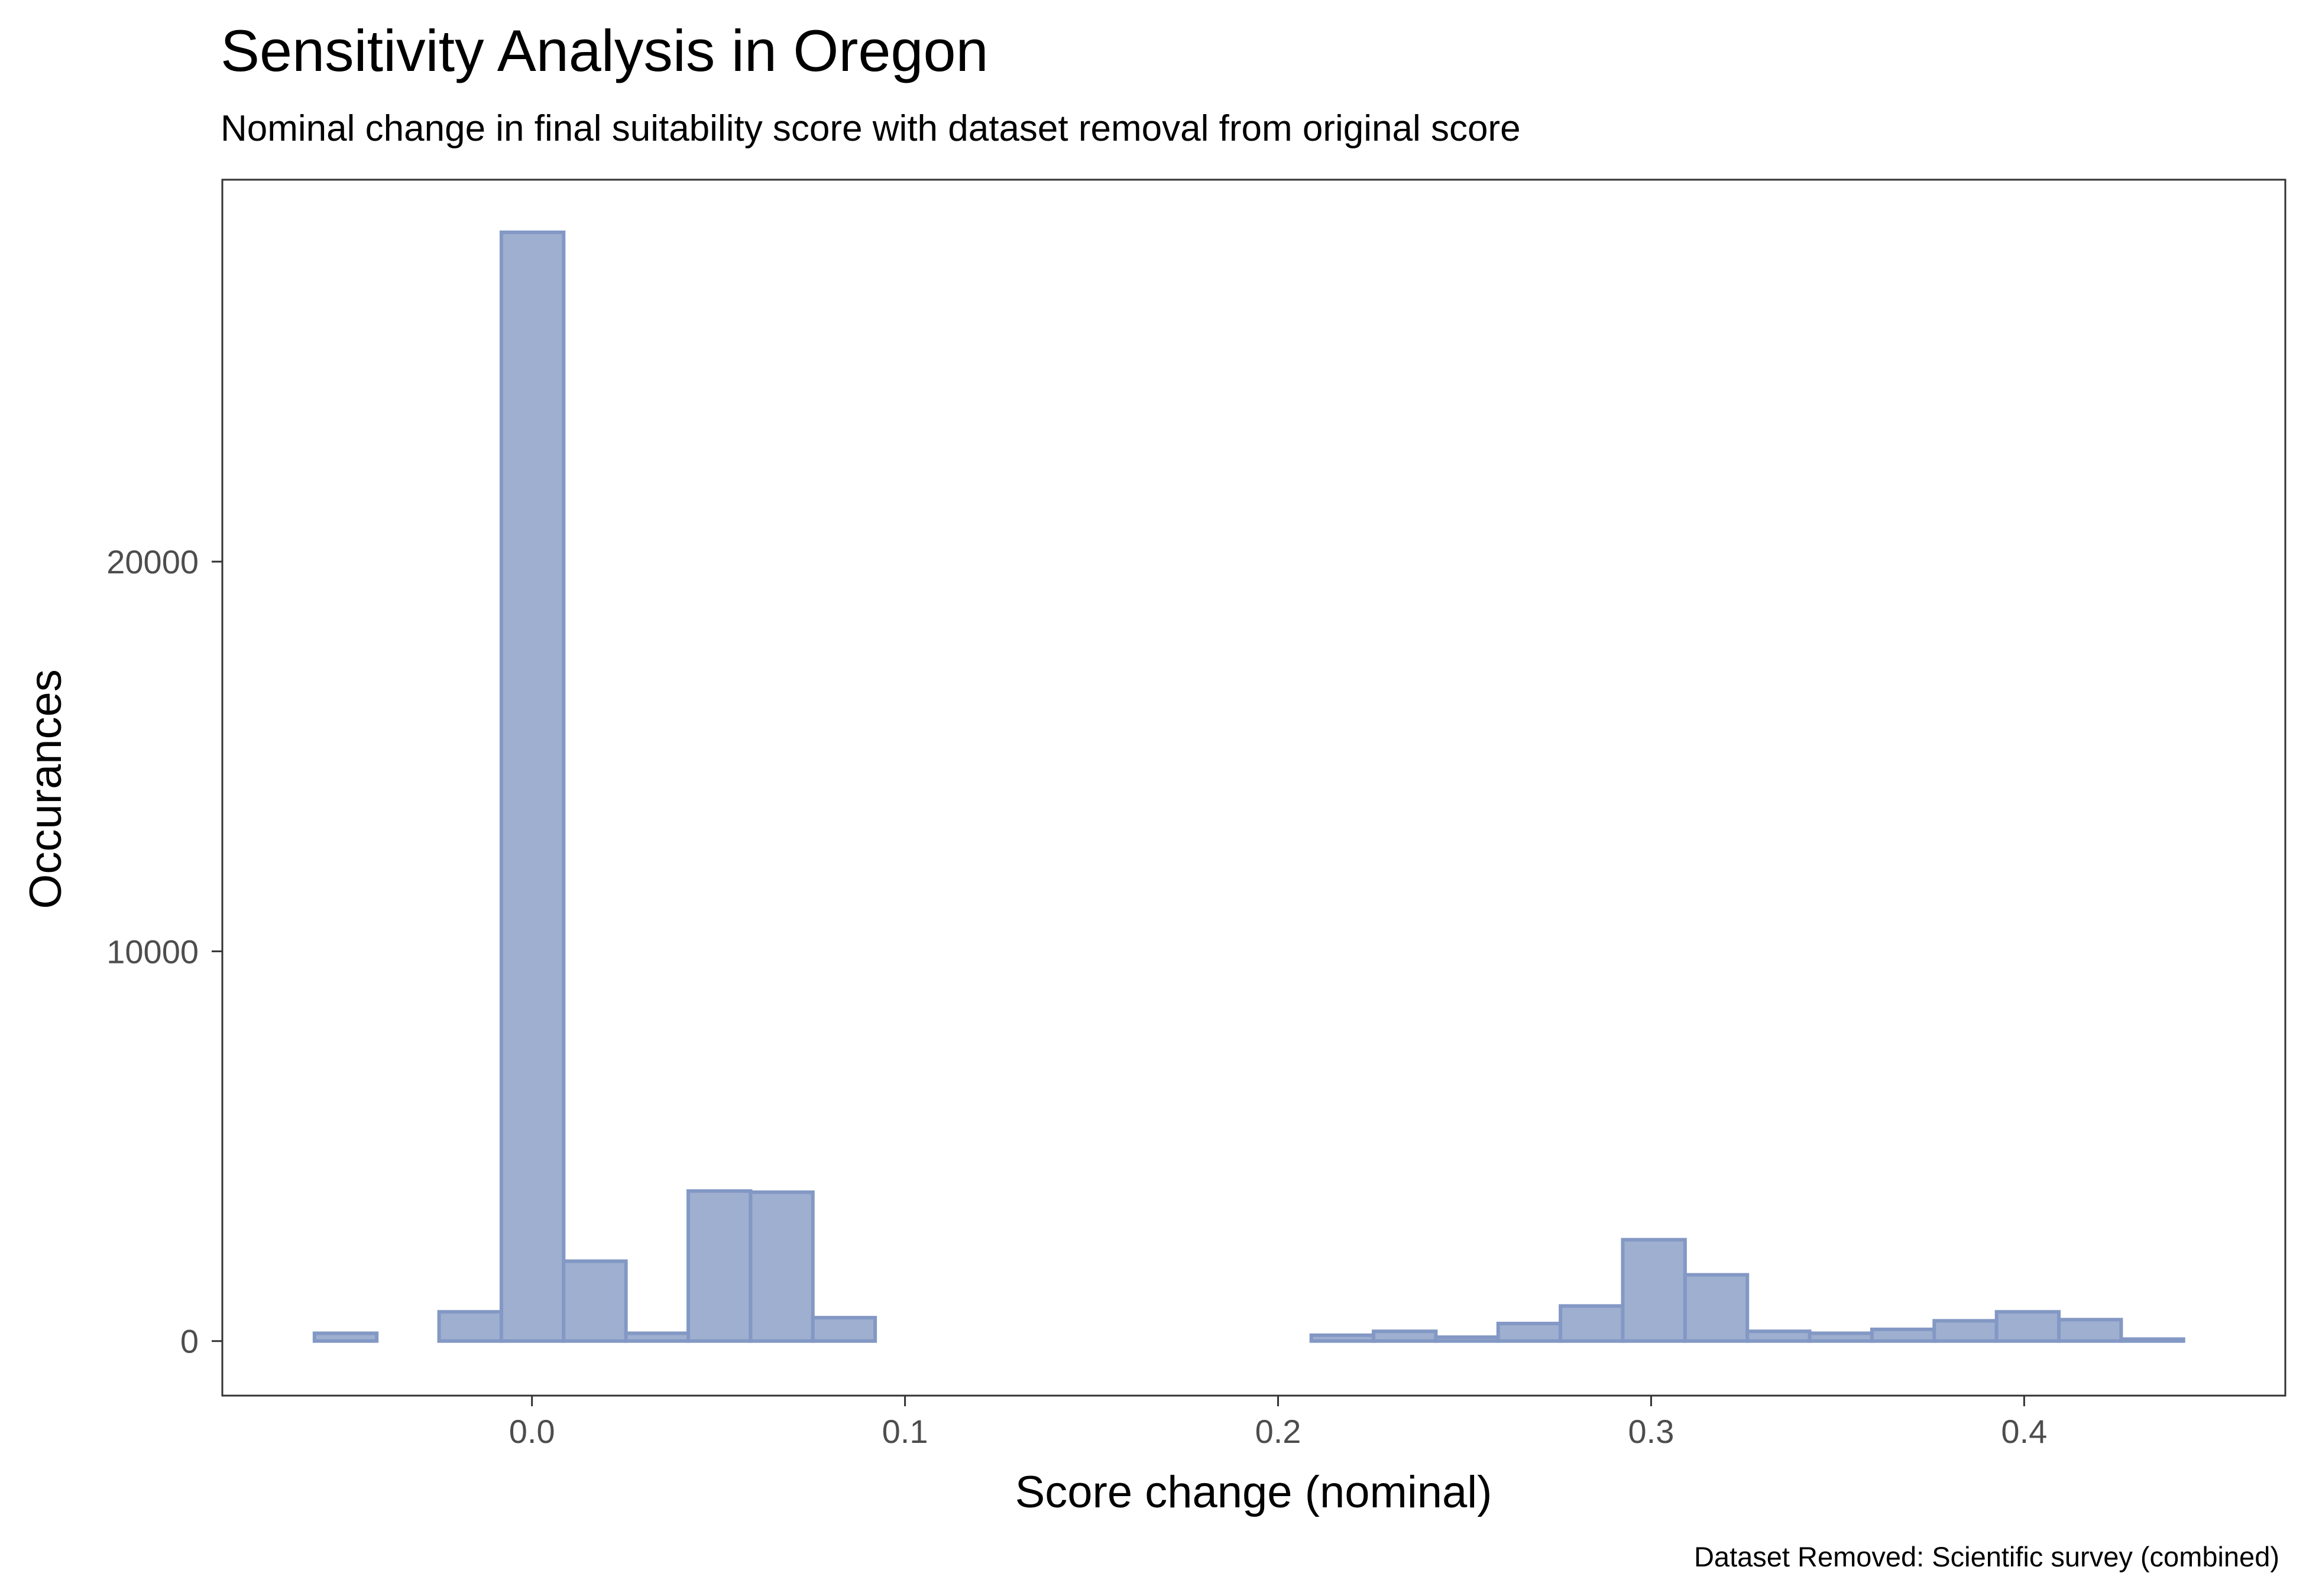  I want to click on y-axis: 0 10000 20000, so click(164, 951).